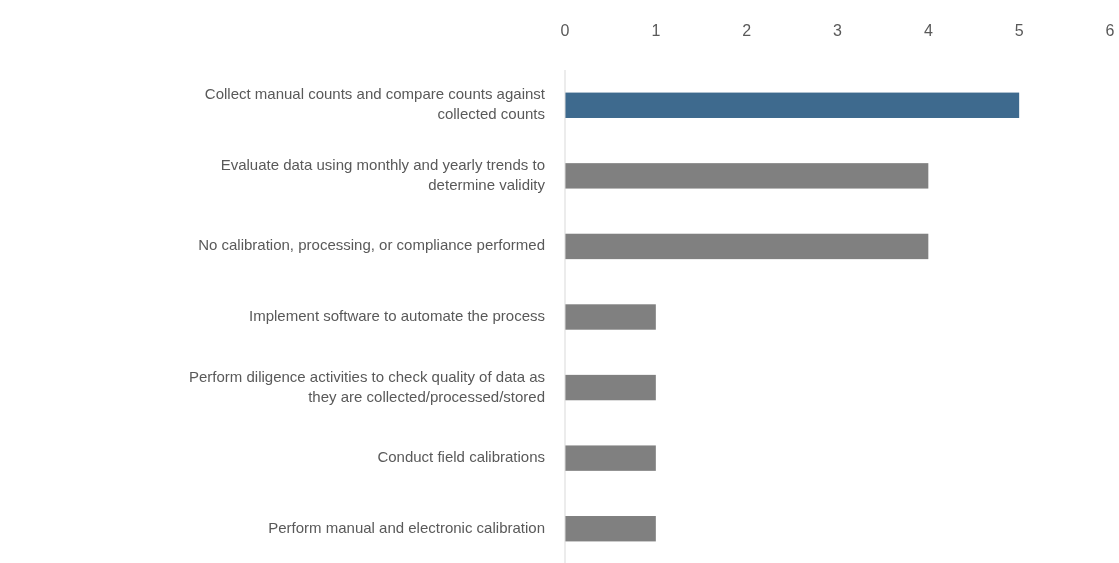  Describe the element at coordinates (366, 386) in the screenshot. I see `y-tick-label: Perform diligence activities to check quality of data as they are collected/processed/stored` at that location.